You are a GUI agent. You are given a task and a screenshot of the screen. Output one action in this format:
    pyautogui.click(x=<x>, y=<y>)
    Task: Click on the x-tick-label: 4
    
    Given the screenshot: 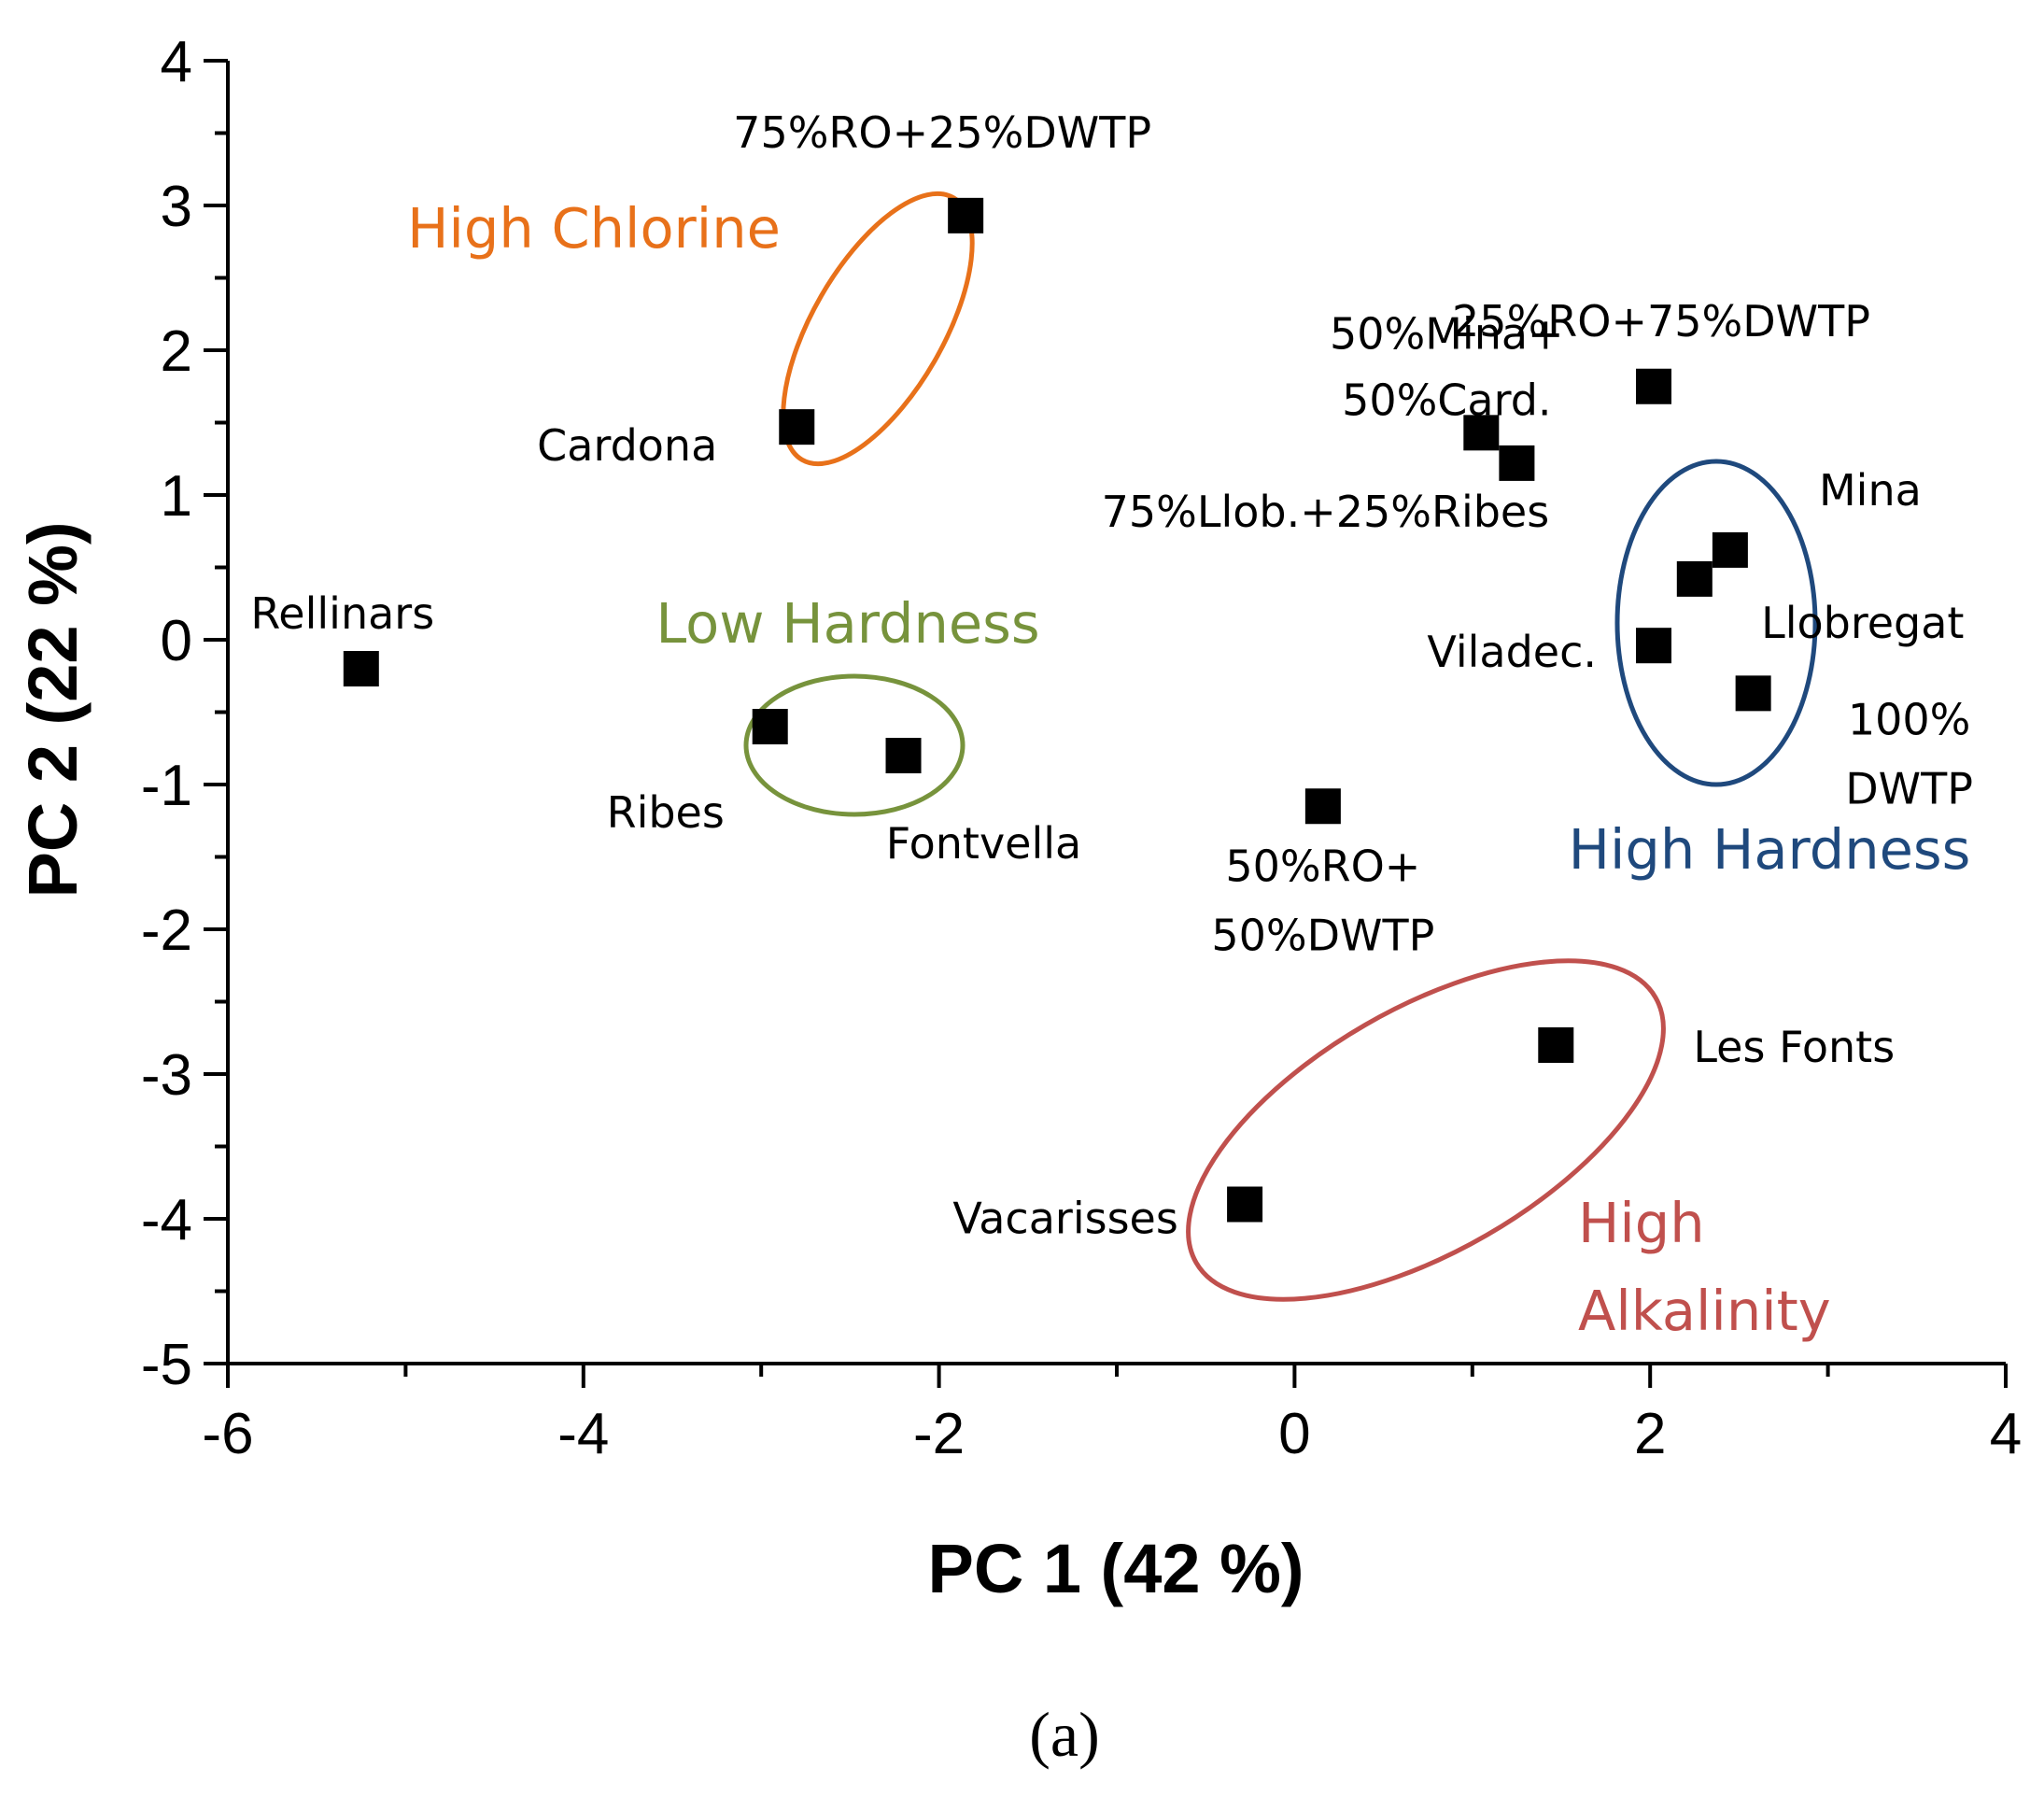 What is the action you would take?
    pyautogui.click(x=2006, y=1434)
    